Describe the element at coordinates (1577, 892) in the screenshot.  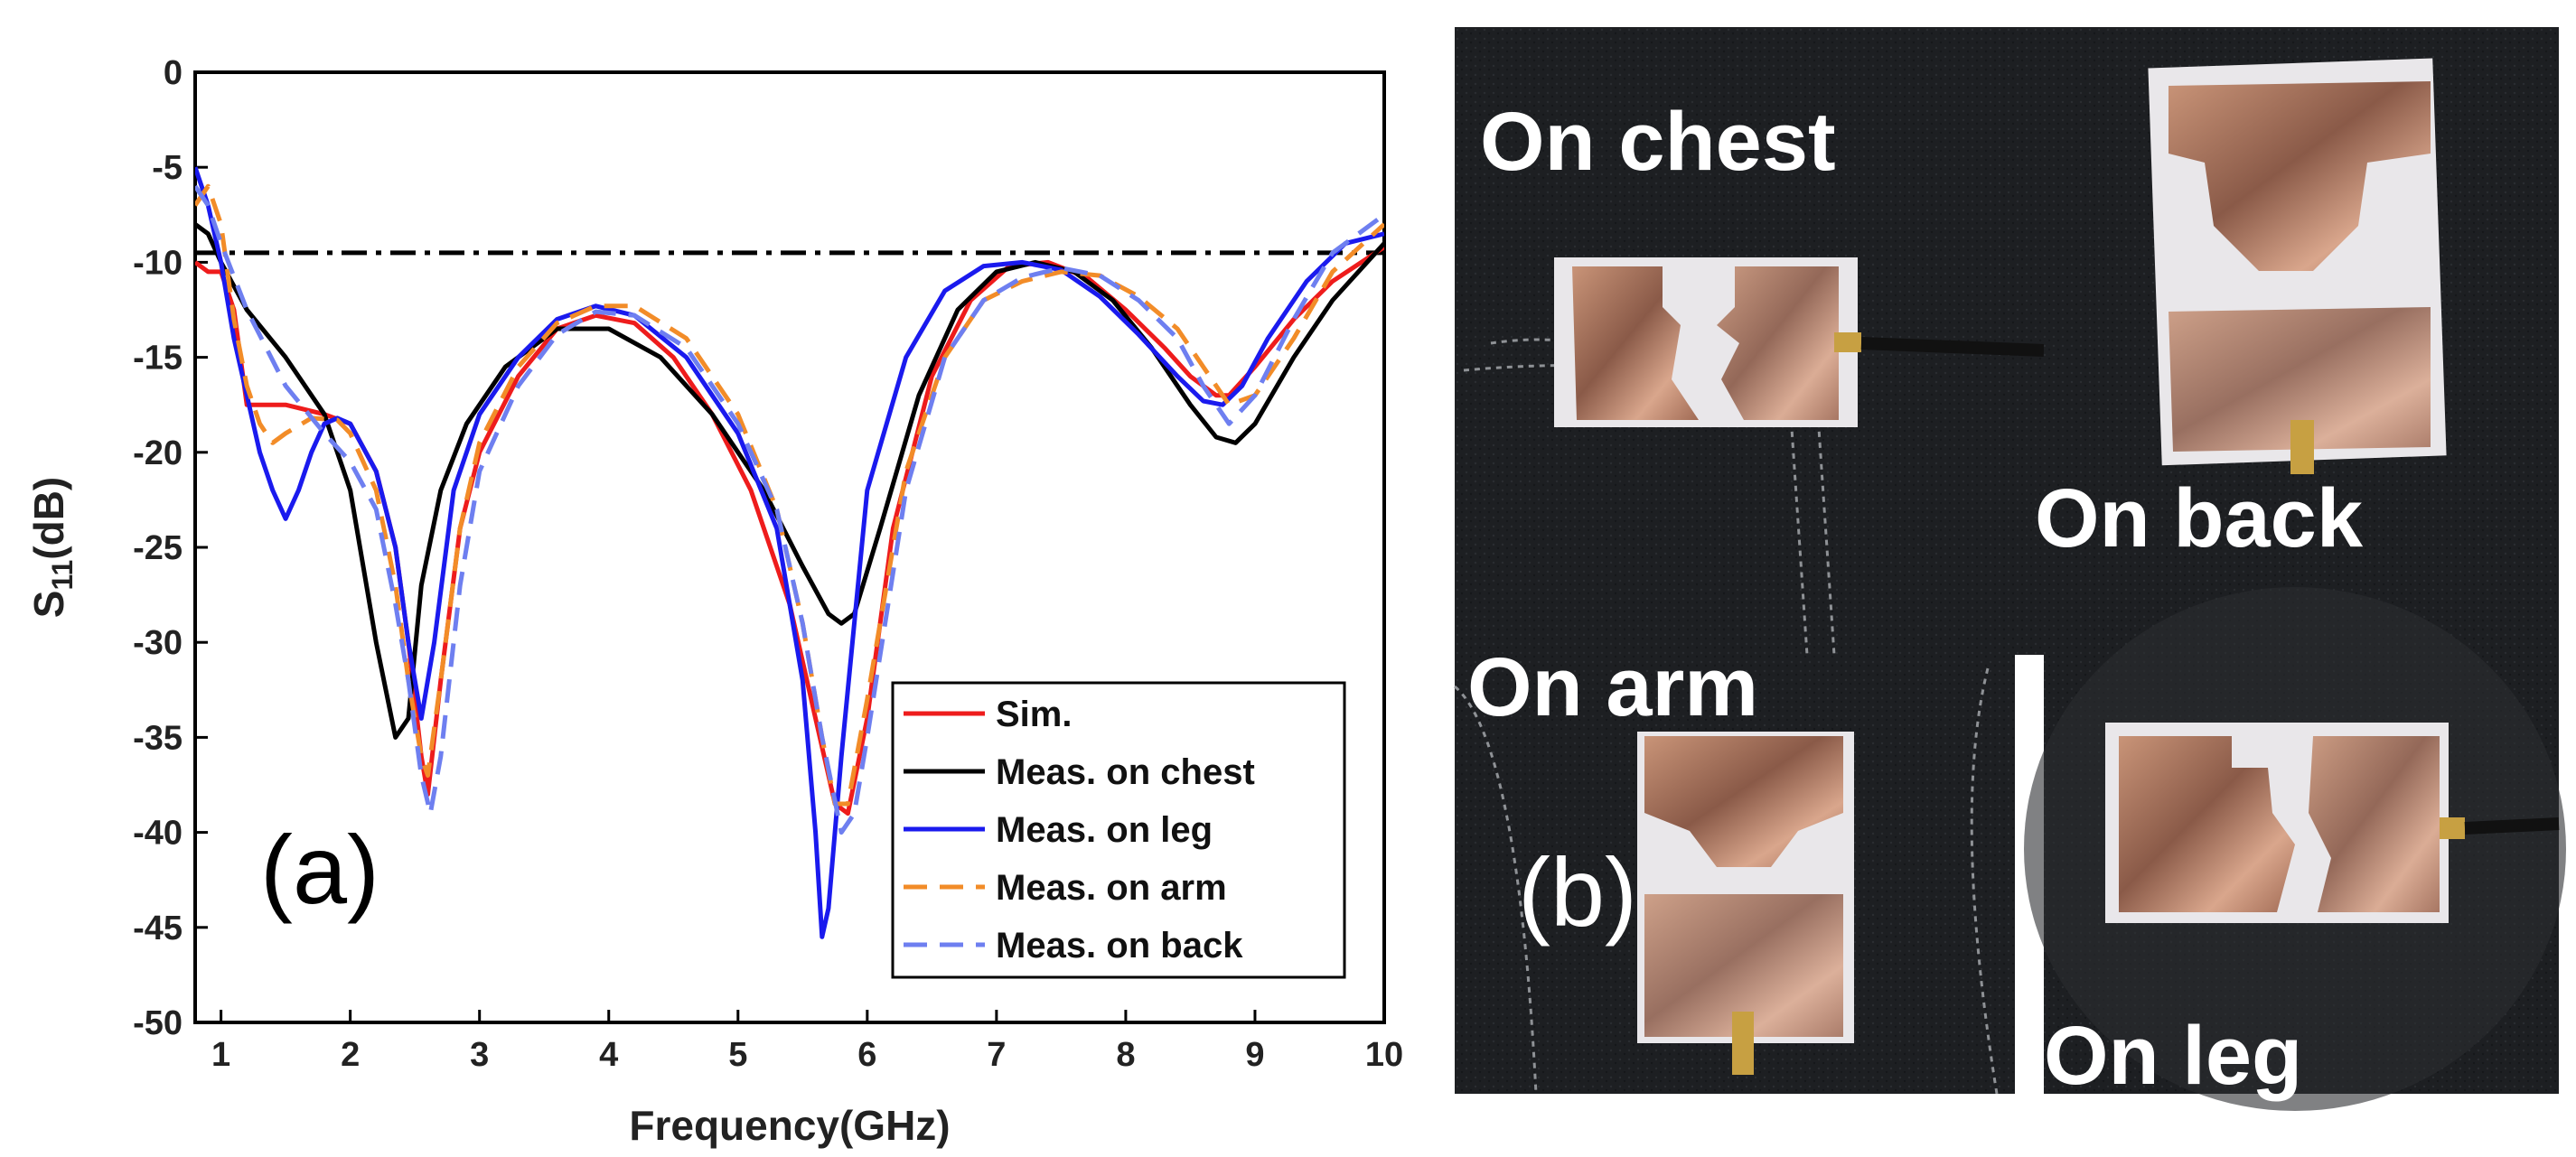
I see `panel-b-label: (b)` at that location.